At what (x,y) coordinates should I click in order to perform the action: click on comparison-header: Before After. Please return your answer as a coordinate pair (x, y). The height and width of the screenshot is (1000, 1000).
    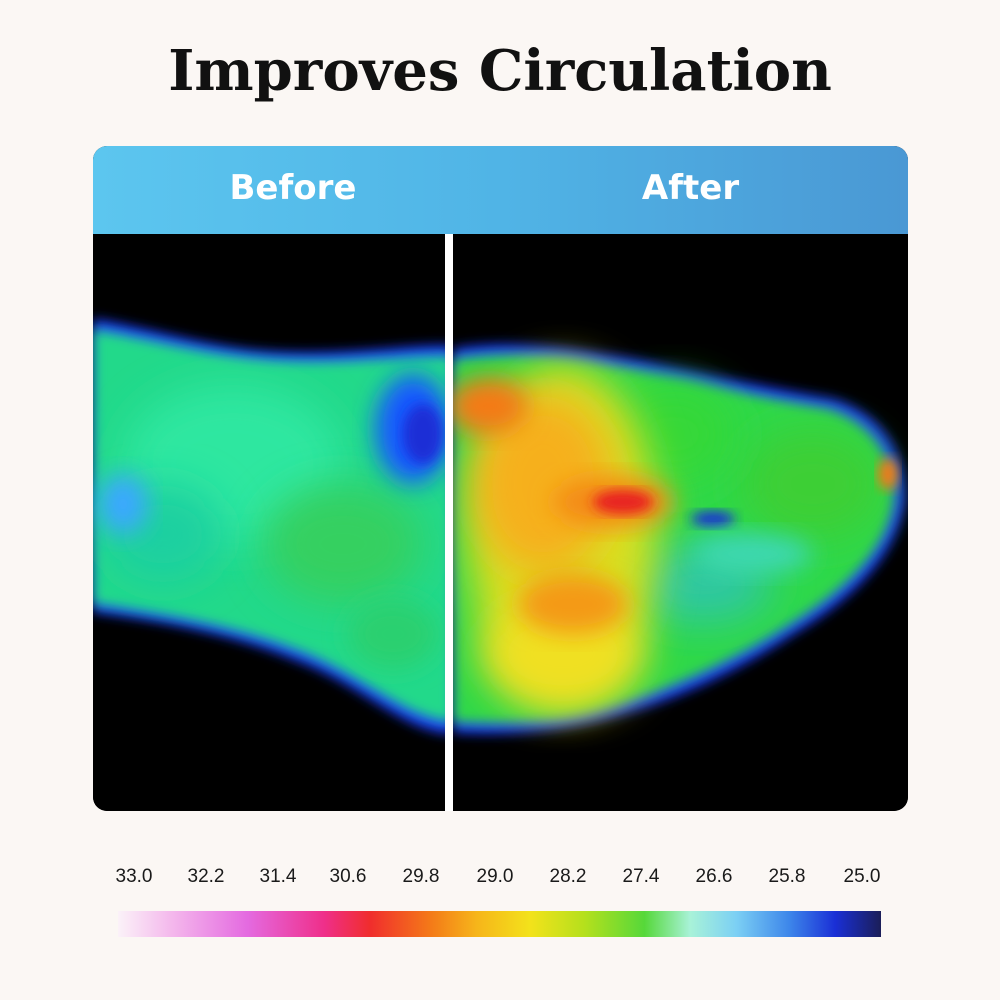
    Looking at the image, I should click on (500, 190).